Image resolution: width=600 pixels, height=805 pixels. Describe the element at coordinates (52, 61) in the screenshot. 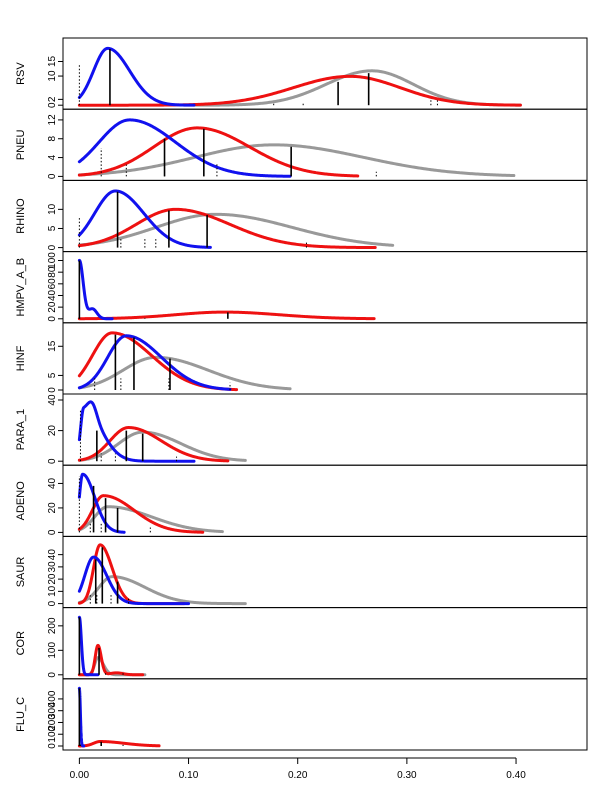

I see `y-tick-label-rsv: 15` at that location.